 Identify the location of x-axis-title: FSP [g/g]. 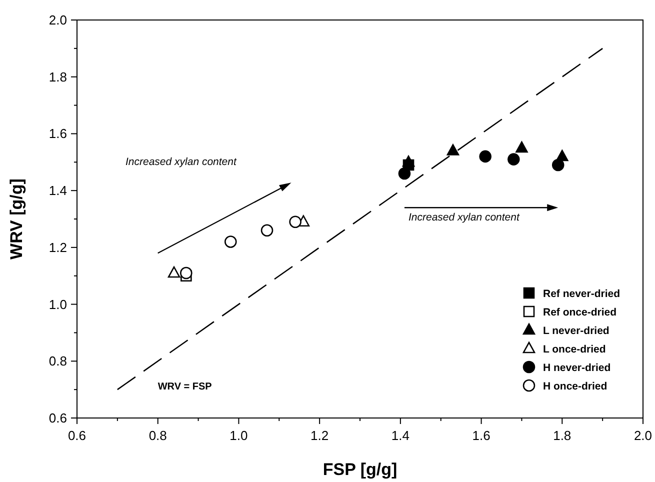
(360, 469).